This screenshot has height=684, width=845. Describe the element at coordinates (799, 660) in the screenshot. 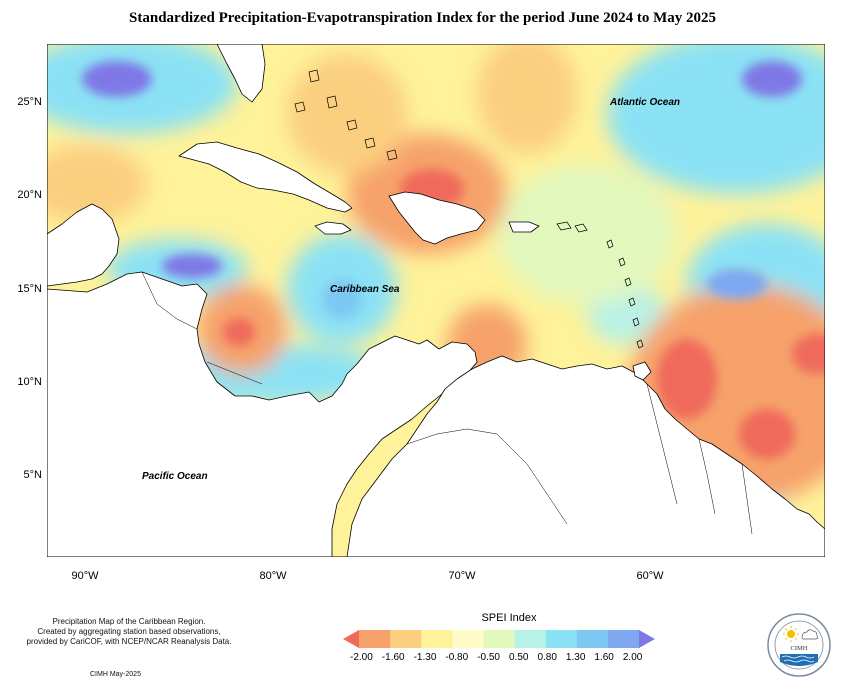

I see `water-waves-icon` at that location.